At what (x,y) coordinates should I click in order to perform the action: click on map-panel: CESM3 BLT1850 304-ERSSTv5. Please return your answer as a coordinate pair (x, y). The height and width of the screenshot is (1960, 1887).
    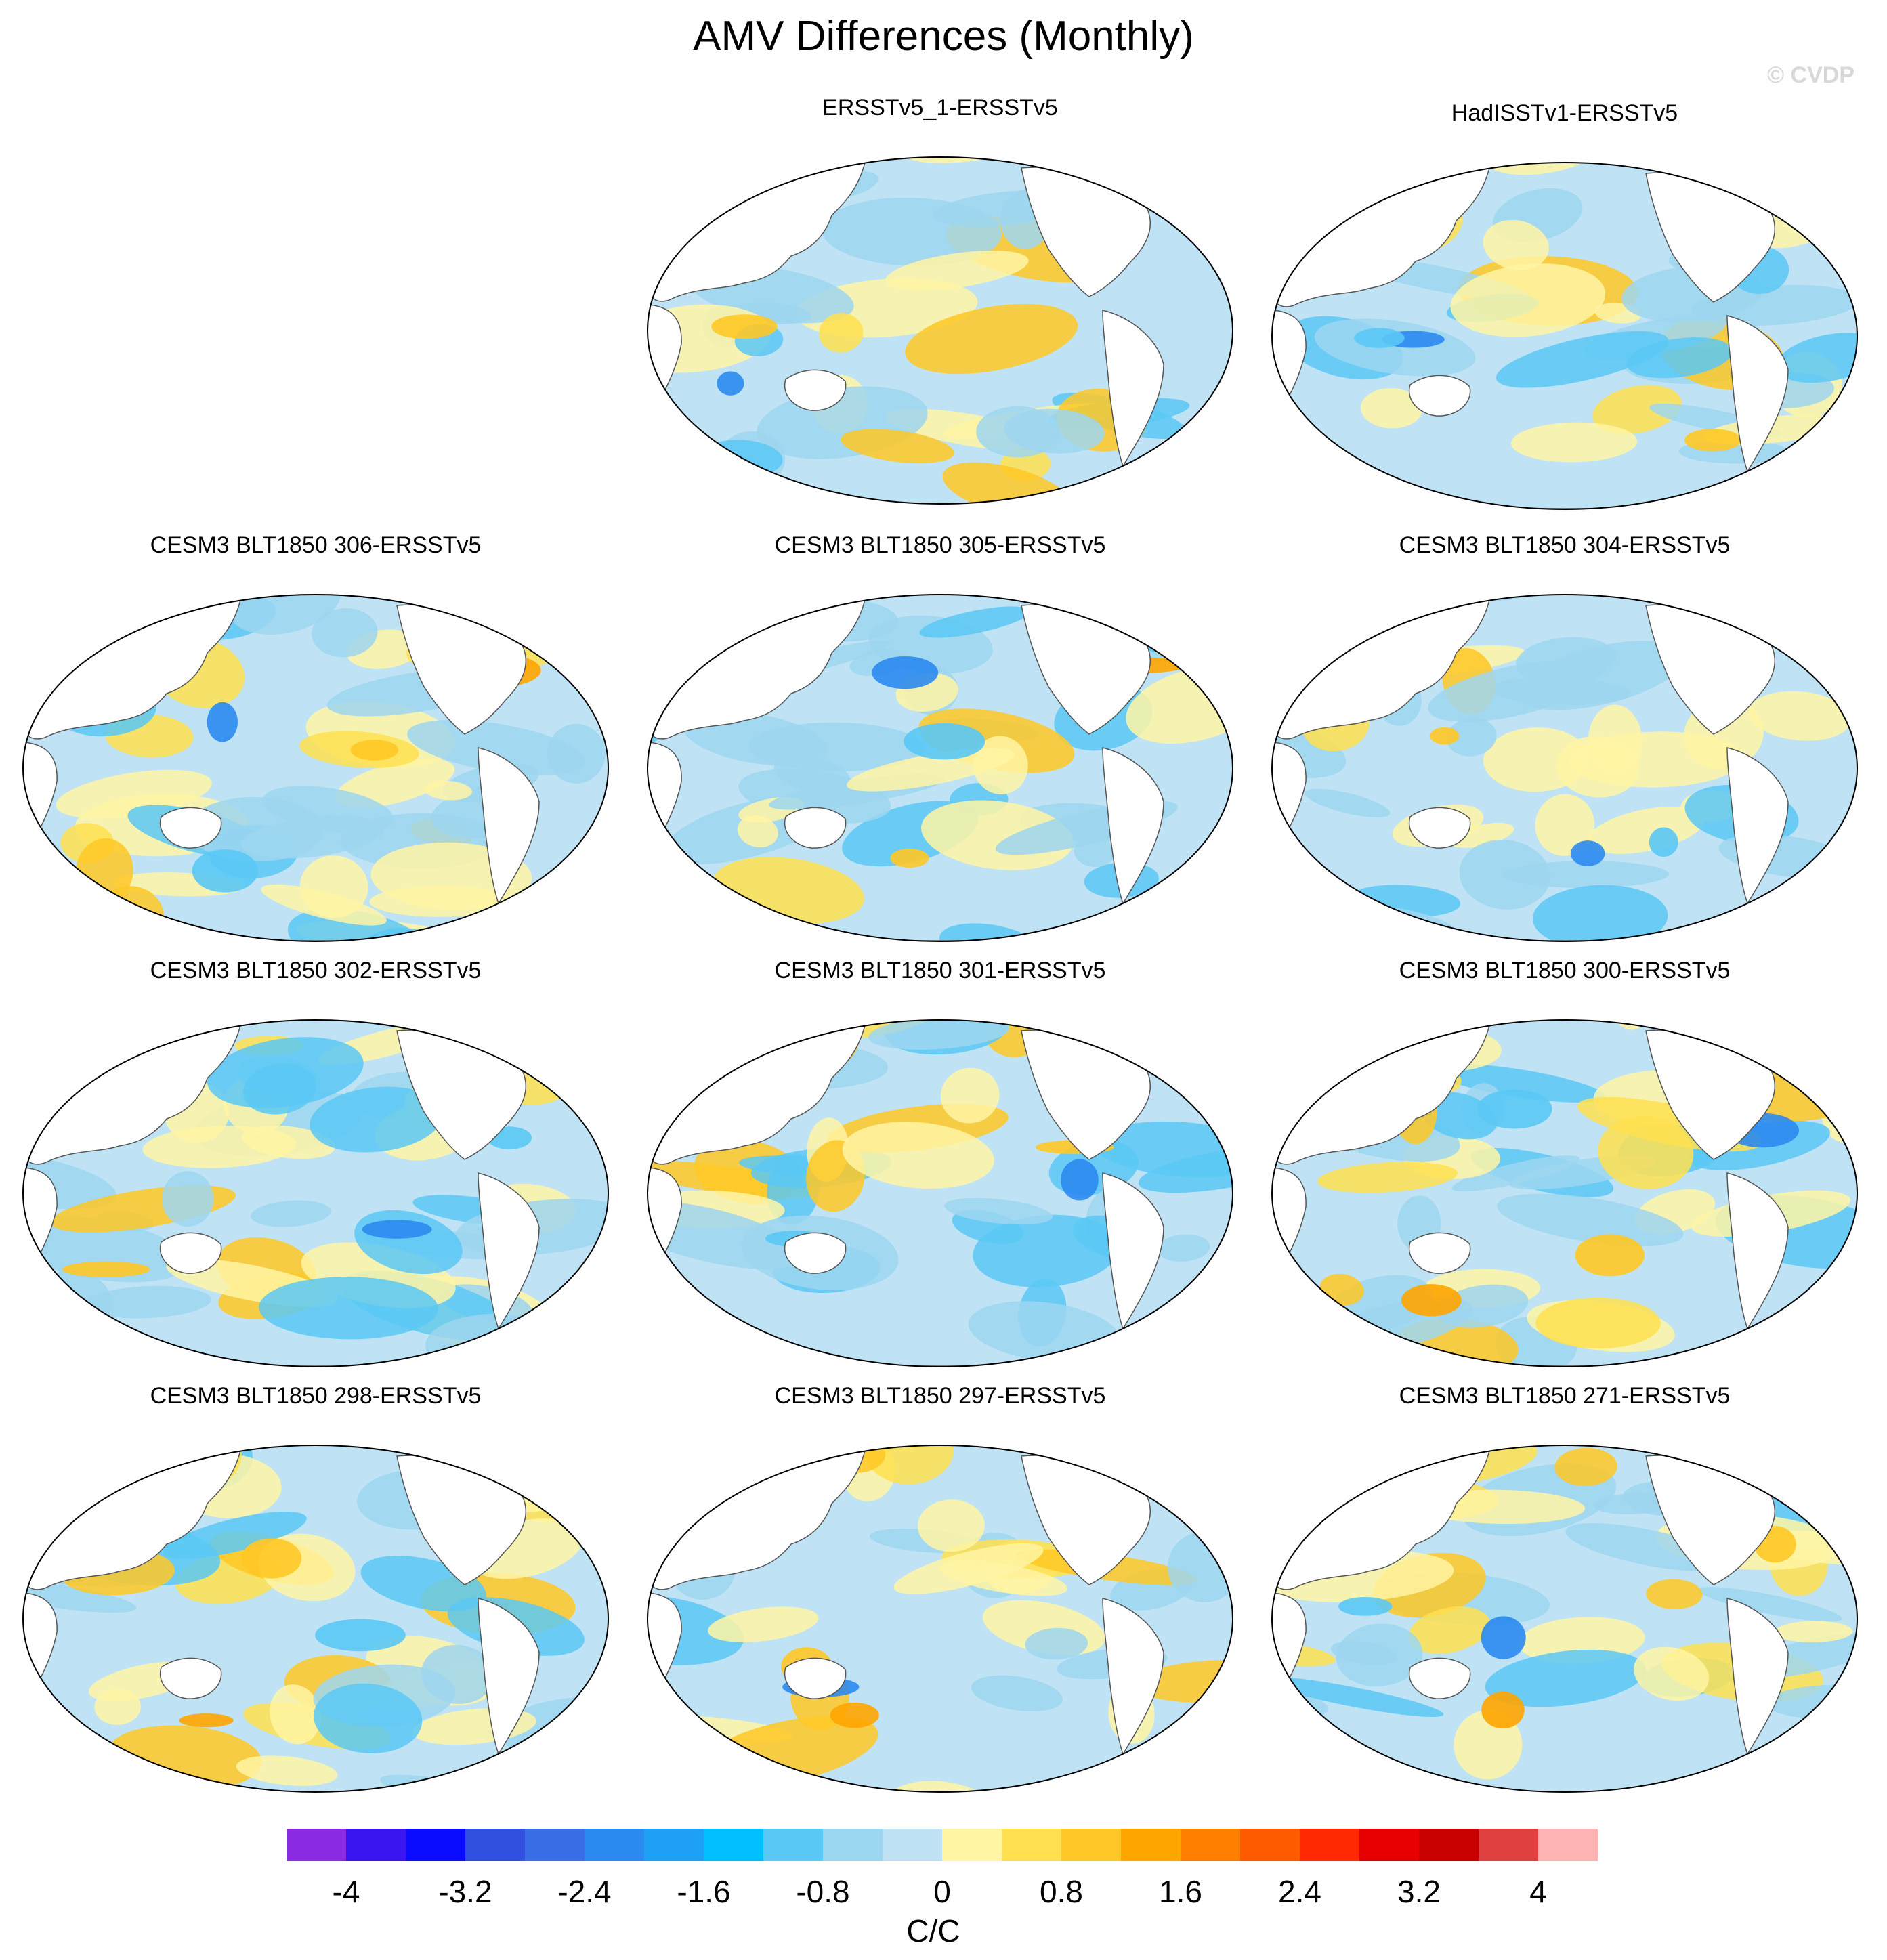
    Looking at the image, I should click on (1565, 742).